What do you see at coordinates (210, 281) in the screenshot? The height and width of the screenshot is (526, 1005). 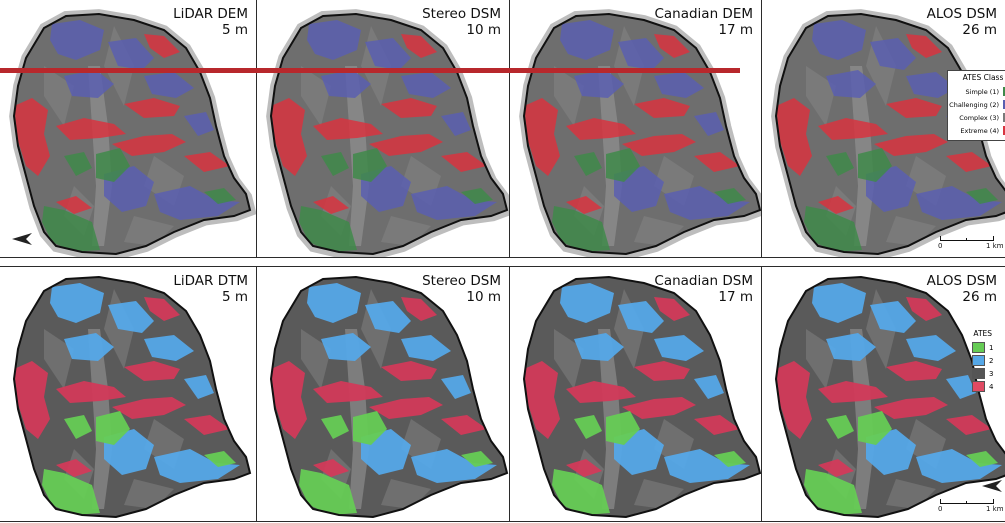 I see `panel-dataset: LiDAR DTM` at bounding box center [210, 281].